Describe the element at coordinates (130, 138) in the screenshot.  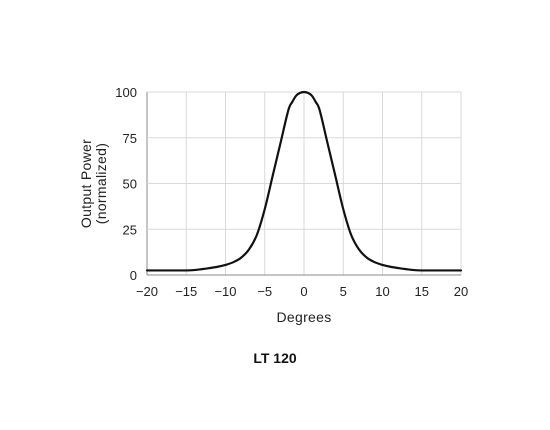
I see `y-tick-label: 75` at that location.